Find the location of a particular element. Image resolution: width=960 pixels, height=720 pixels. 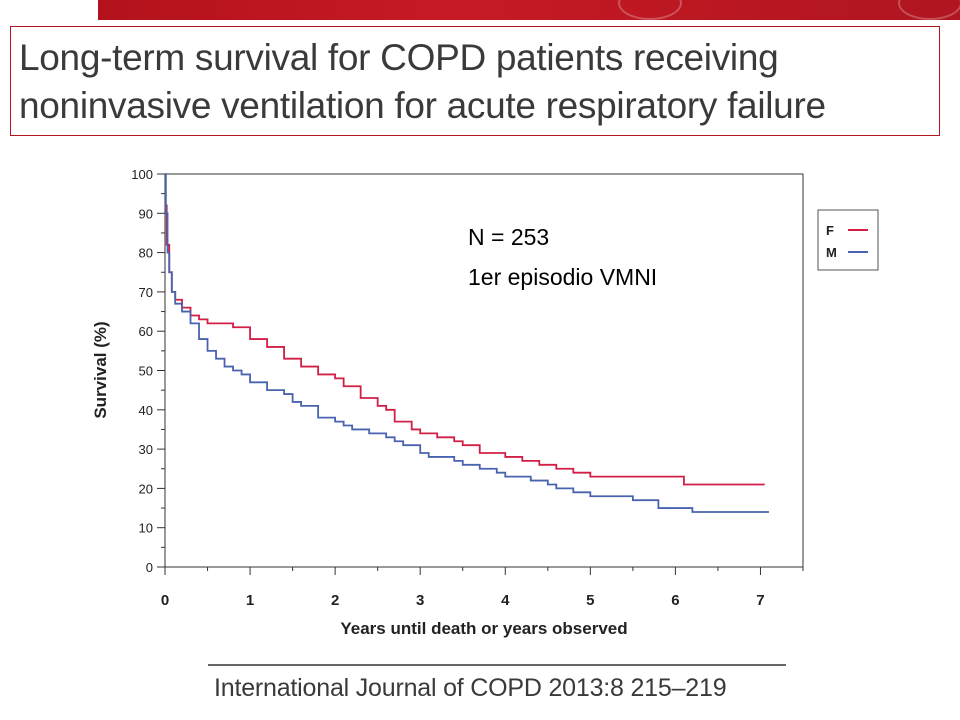

header-banner is located at coordinates (529, 10).